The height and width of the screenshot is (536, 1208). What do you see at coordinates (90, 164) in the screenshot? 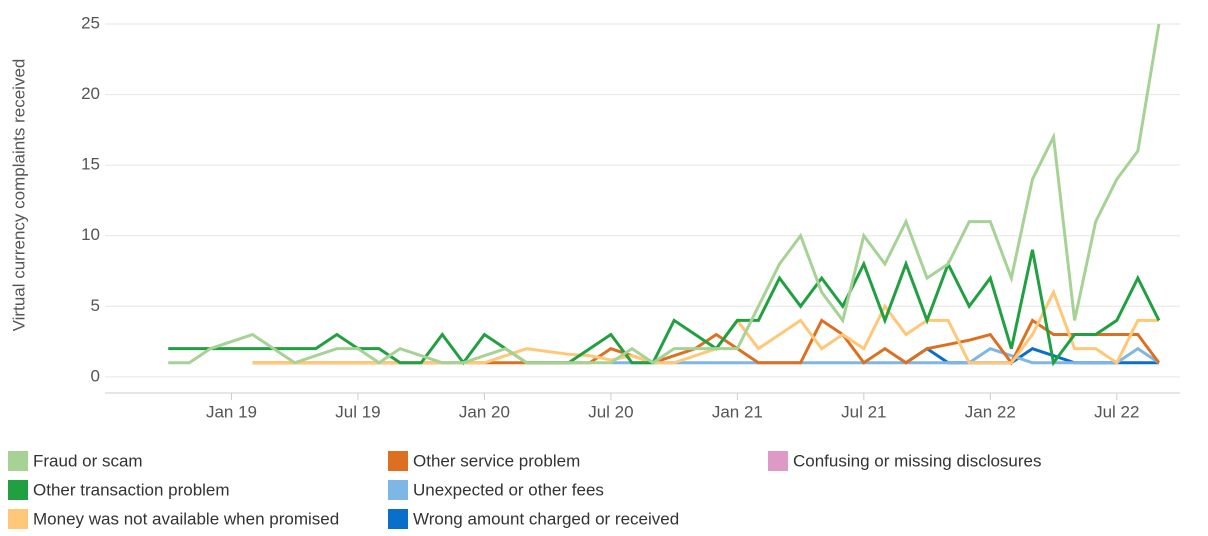
I see `y-tick-label: 15` at bounding box center [90, 164].